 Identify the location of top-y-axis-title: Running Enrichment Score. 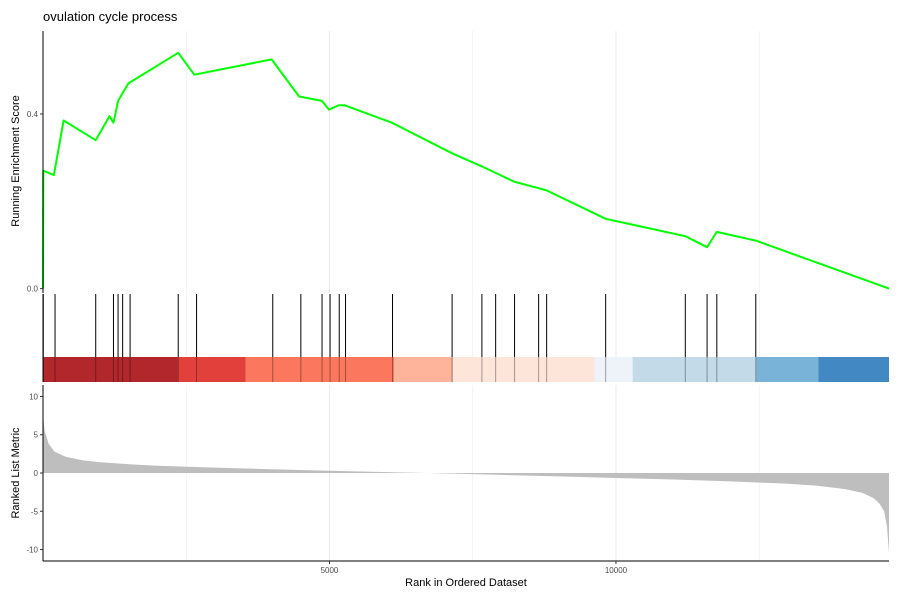
(16, 160).